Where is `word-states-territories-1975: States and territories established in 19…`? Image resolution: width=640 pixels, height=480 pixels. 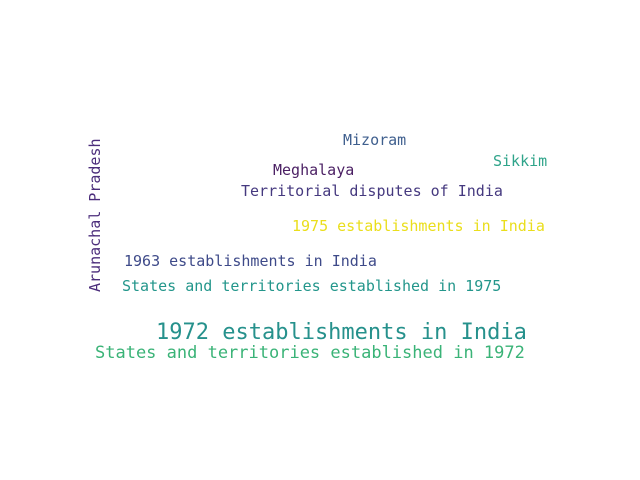 word-states-territories-1975: States and territories established in 19… is located at coordinates (312, 286).